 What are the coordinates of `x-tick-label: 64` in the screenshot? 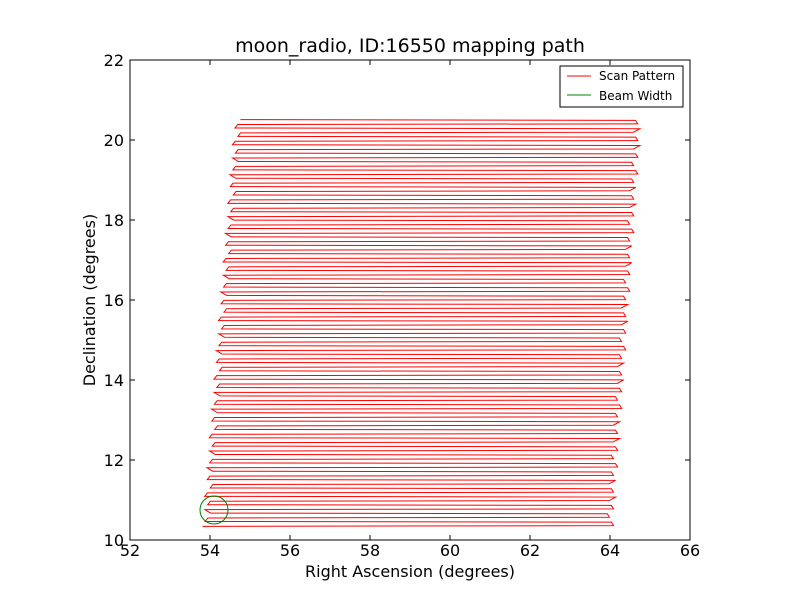 It's located at (610, 550).